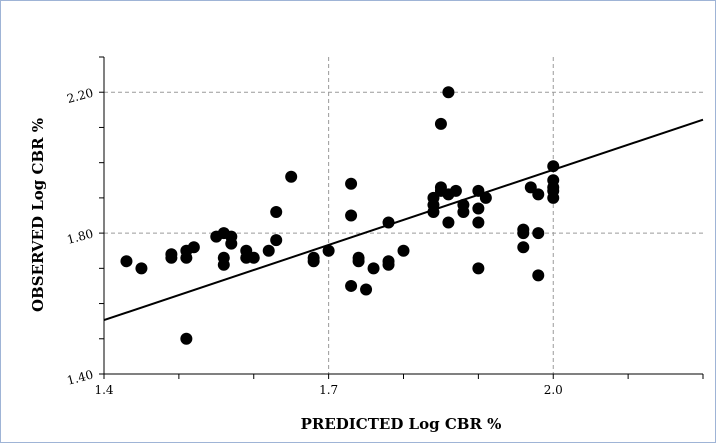 This screenshot has width=716, height=444. I want to click on y-tick-label: 1.80, so click(79, 236).